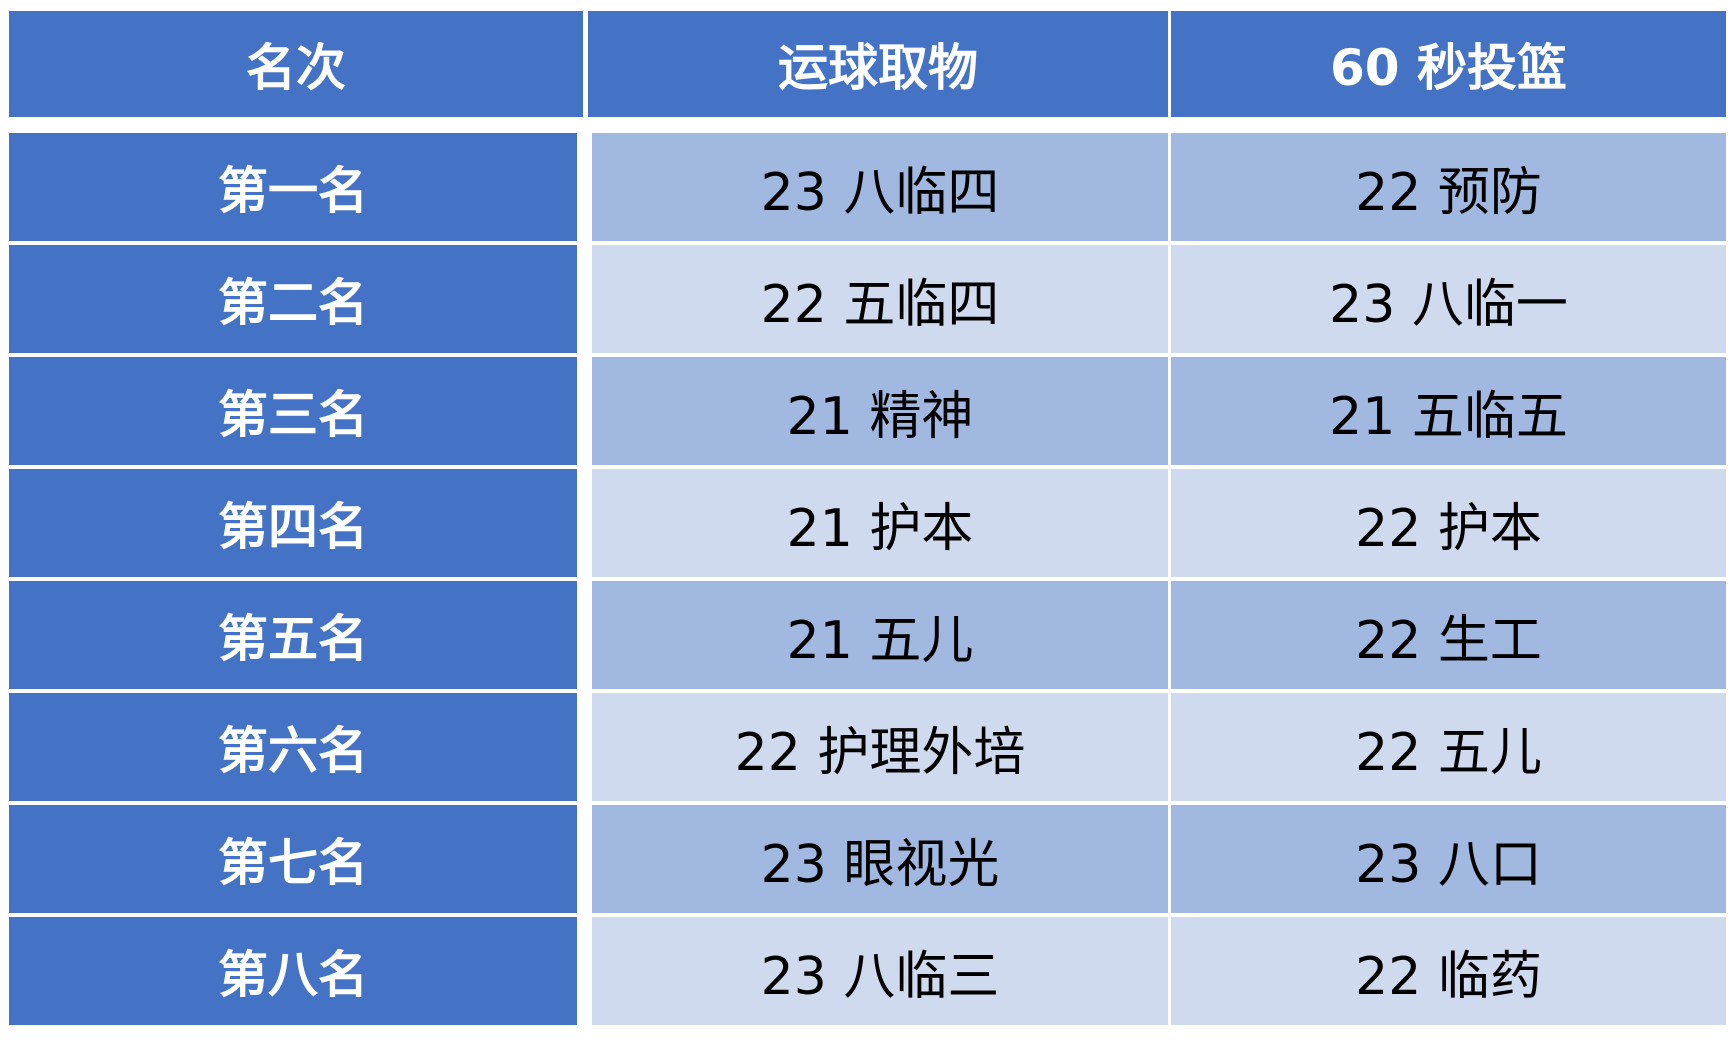 The image size is (1731, 1044). I want to click on header-dribble: 运球取物, so click(878, 64).